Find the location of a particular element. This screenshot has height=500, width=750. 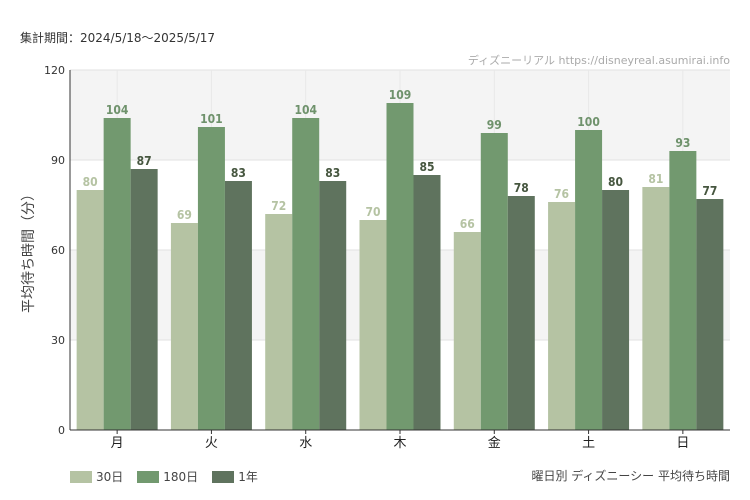

y-tick-label: 60 is located at coordinates (58, 250).